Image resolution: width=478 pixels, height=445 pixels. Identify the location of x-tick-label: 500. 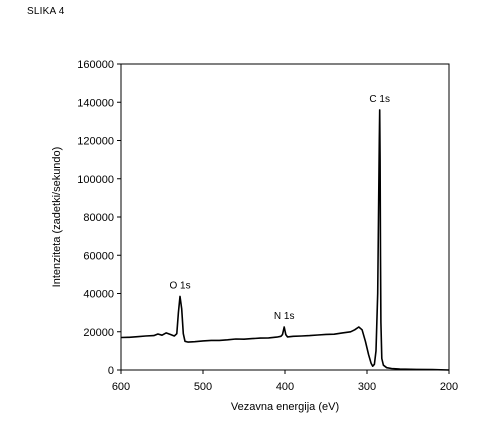
(203, 387).